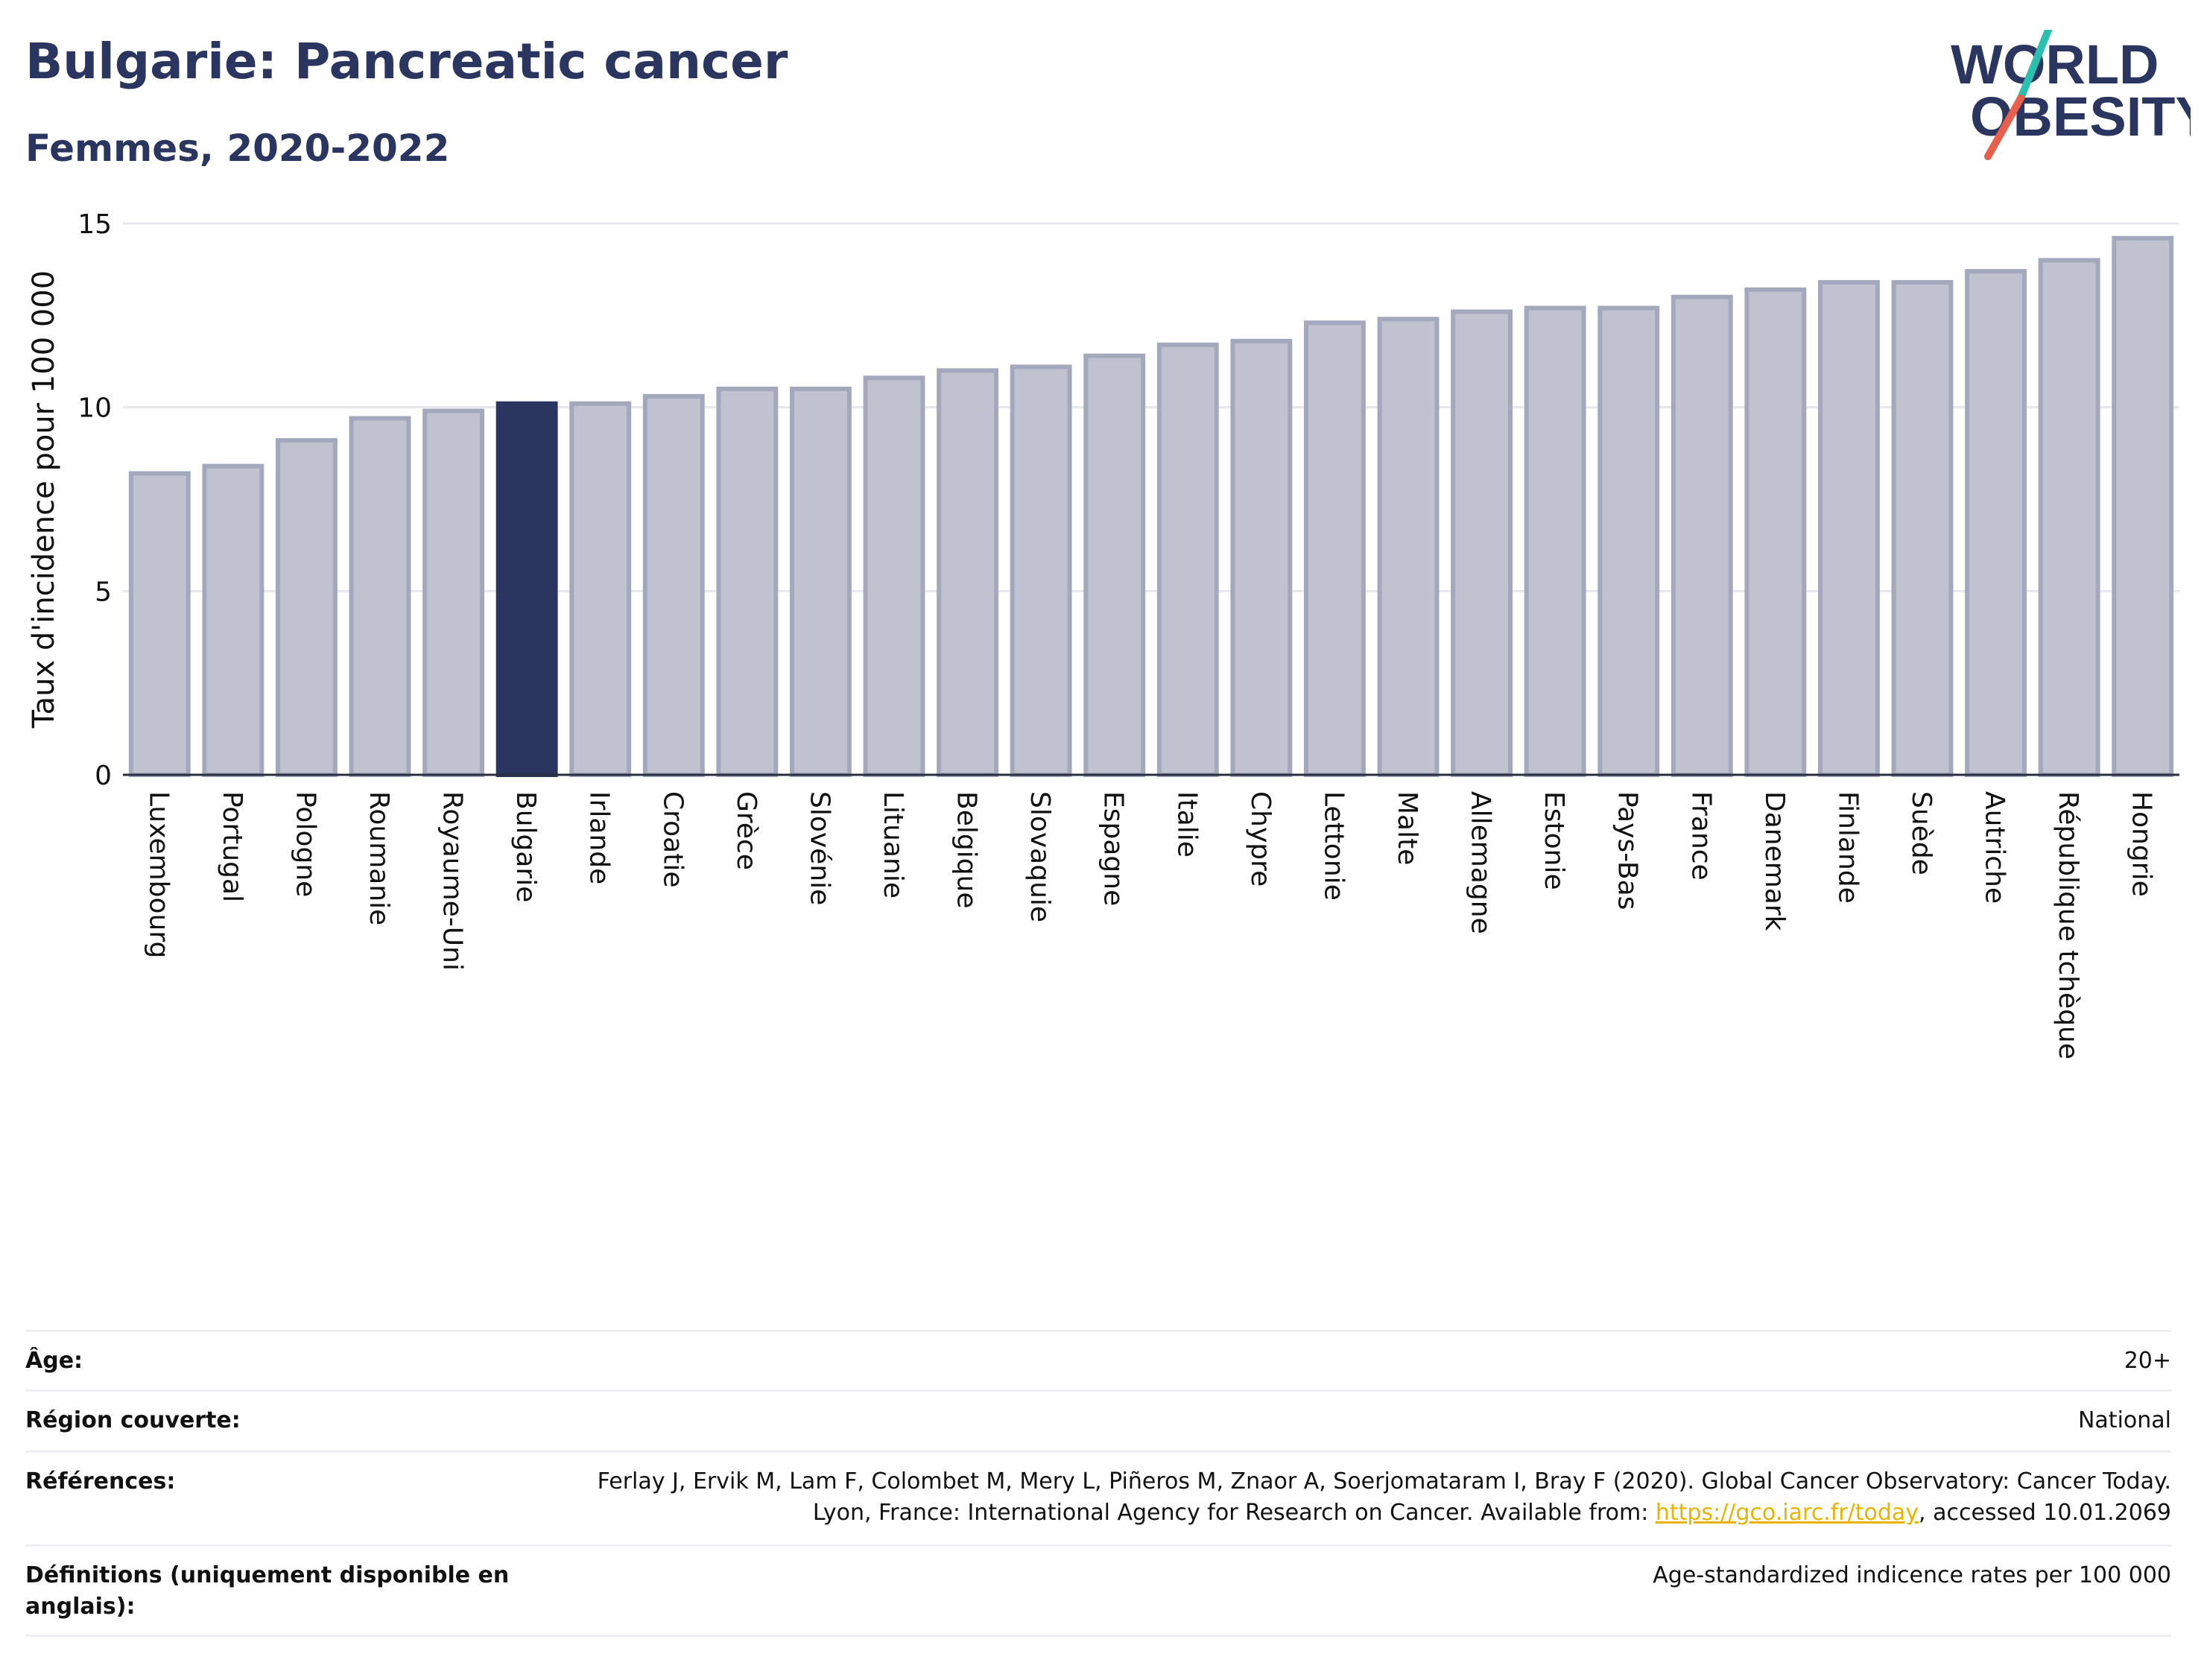  I want to click on x-tick-label: Royaume-Uni, so click(453, 881).